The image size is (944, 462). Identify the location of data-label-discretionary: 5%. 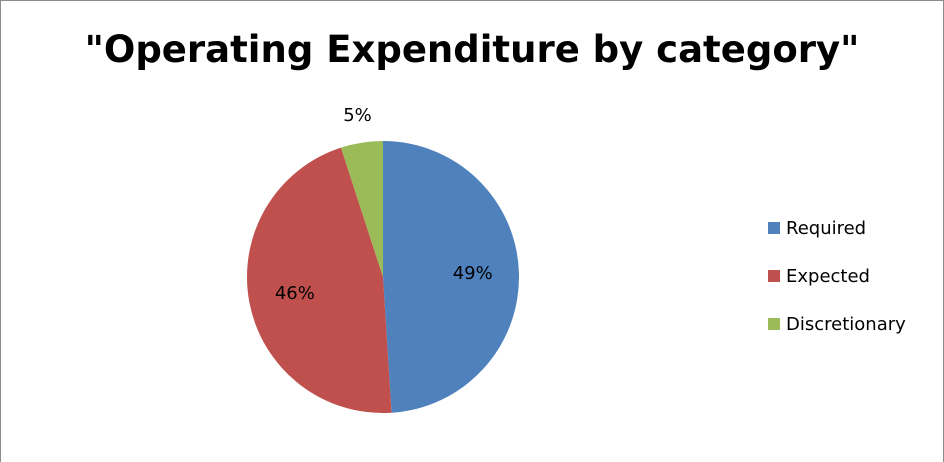
(357, 115).